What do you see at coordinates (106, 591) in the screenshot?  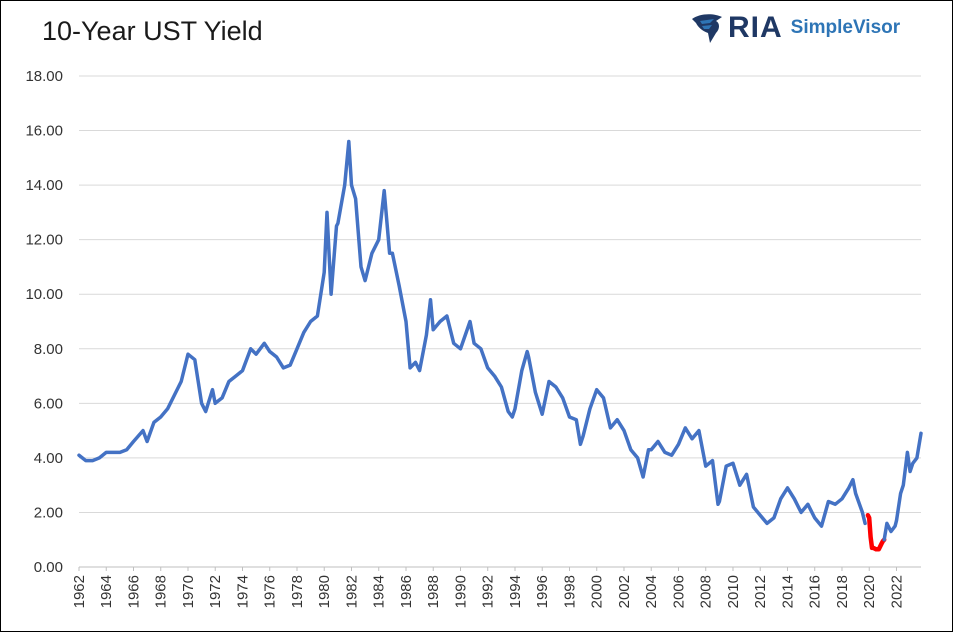 I see `x-tick-label: 1964` at bounding box center [106, 591].